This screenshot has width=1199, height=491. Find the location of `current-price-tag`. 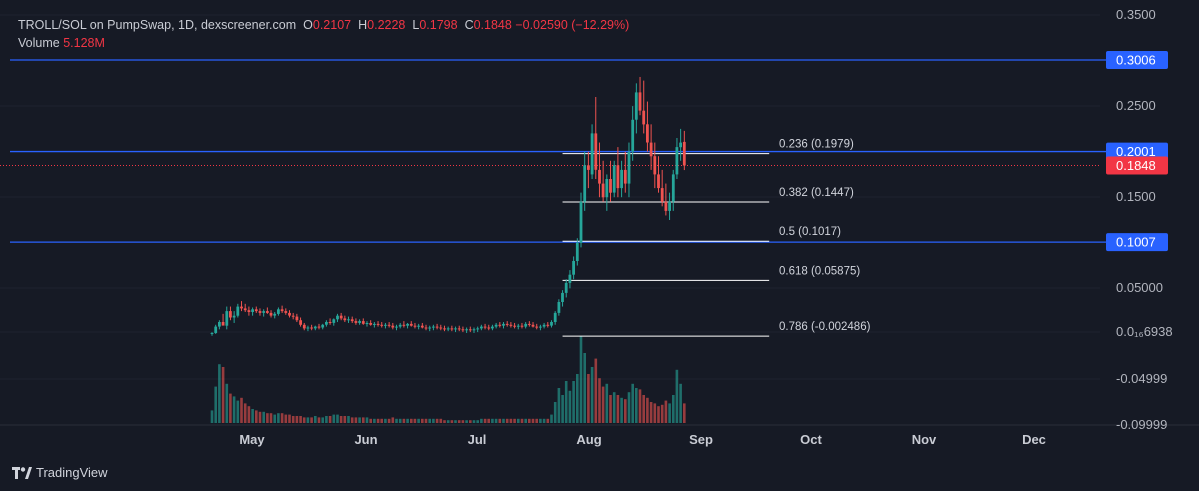

current-price-tag is located at coordinates (1137, 165).